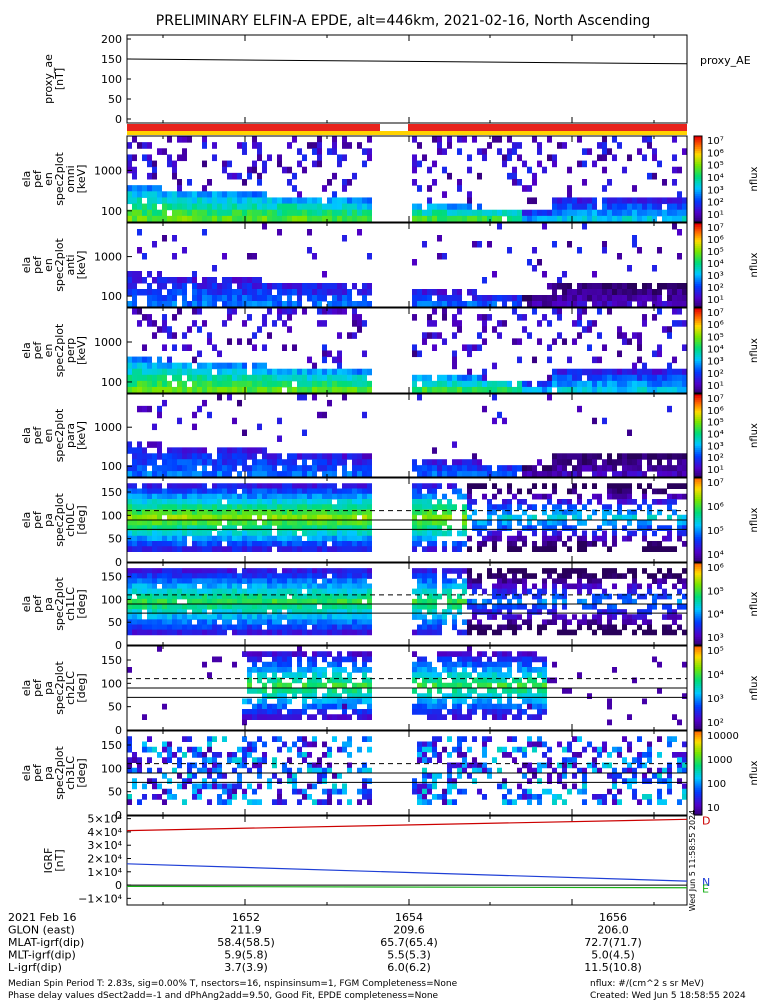 This screenshot has width=775, height=1000. I want to click on en-anti-colorbar-swatch, so click(698, 245).